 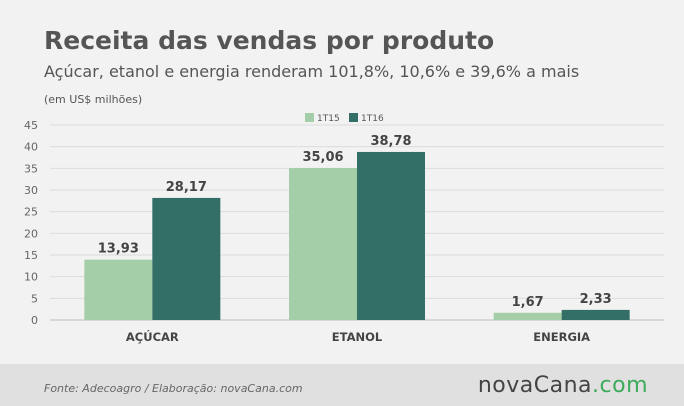 What do you see at coordinates (34, 320) in the screenshot?
I see `y-tick-label: 0` at bounding box center [34, 320].